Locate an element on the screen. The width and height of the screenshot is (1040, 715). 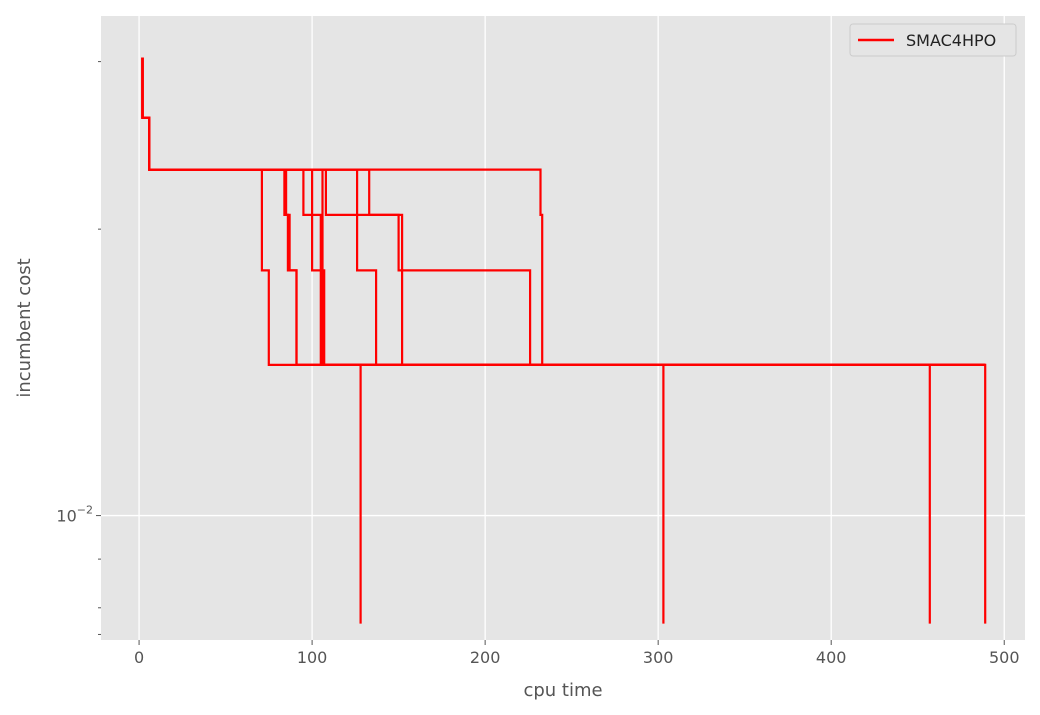
x-tick-label: 400 is located at coordinates (831, 657).